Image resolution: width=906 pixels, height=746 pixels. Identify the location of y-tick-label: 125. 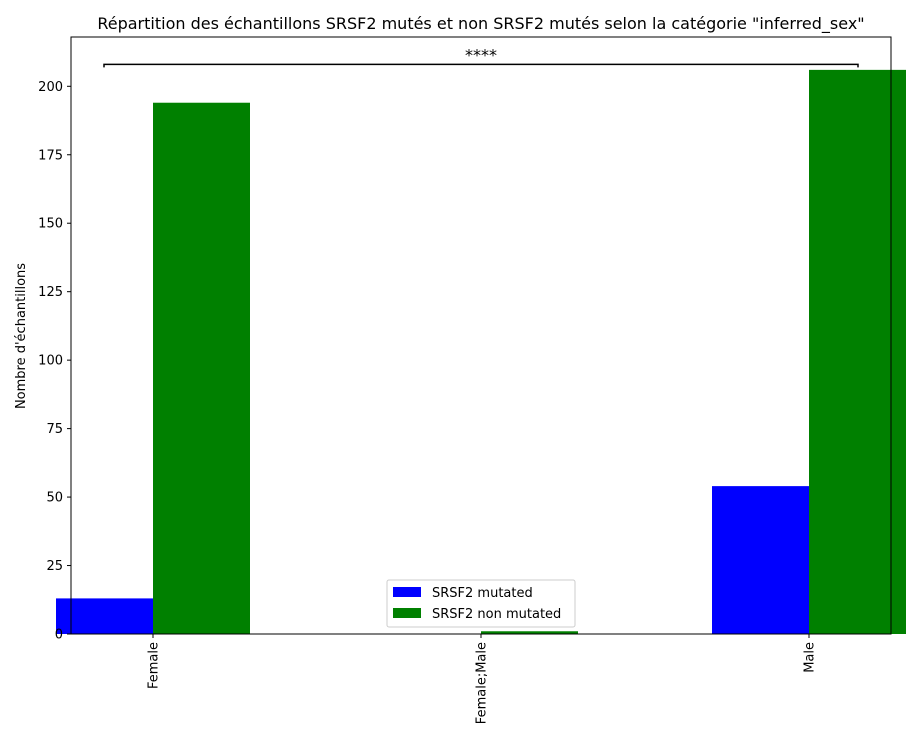
(50, 292).